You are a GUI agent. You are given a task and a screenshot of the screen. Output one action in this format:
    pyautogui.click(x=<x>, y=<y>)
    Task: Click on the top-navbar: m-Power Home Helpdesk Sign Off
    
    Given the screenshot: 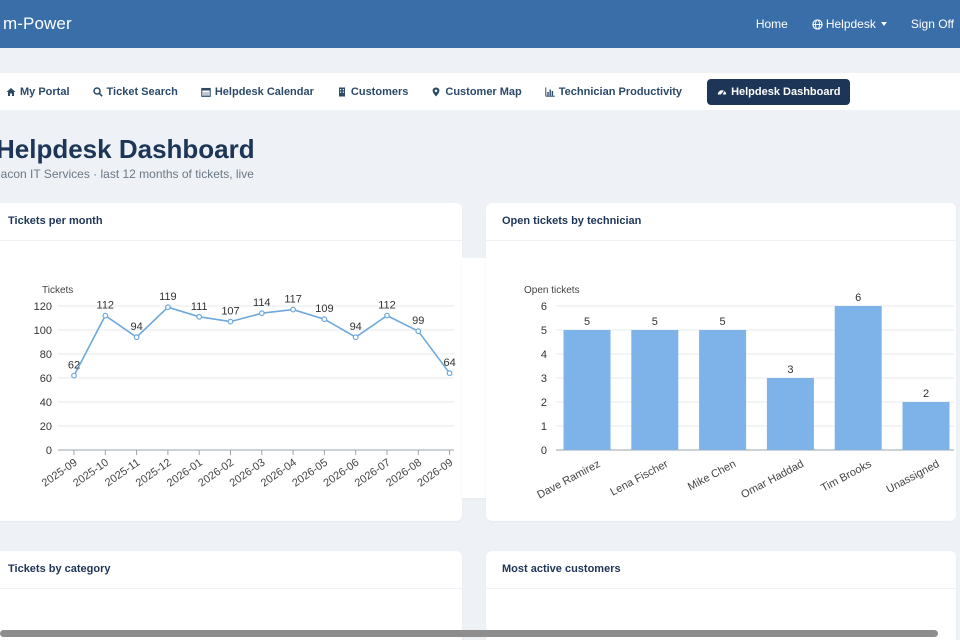 What is the action you would take?
    pyautogui.click(x=480, y=24)
    